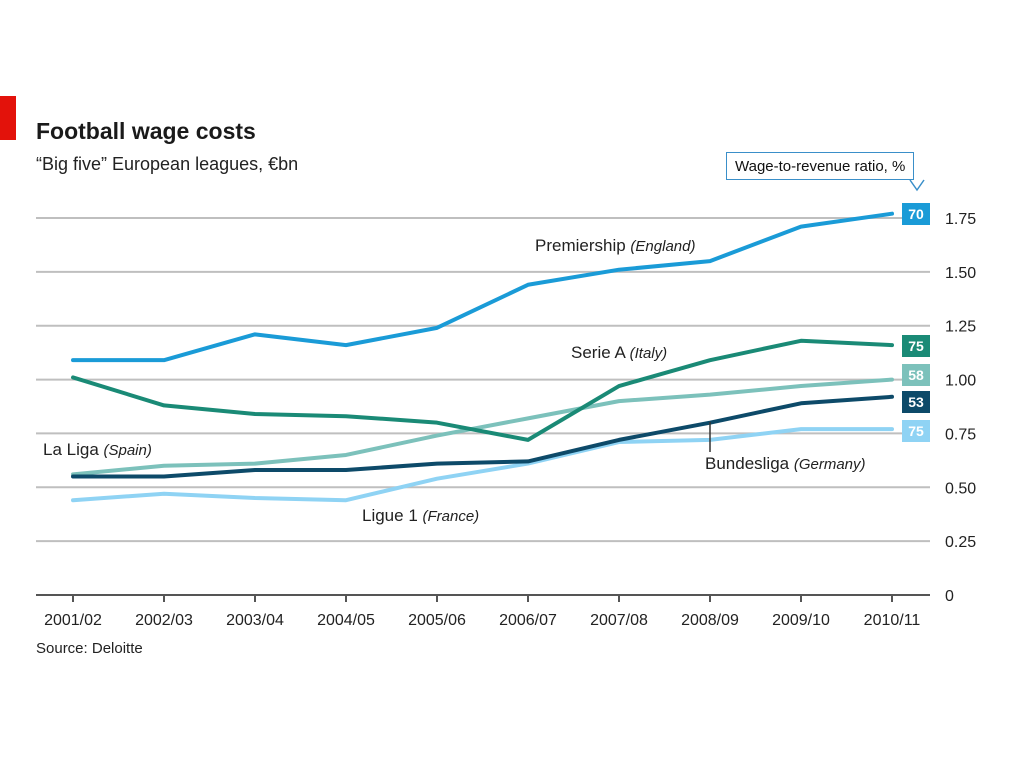 The height and width of the screenshot is (768, 1024). What do you see at coordinates (892, 620) in the screenshot?
I see `x-tick-label: 2010/11` at bounding box center [892, 620].